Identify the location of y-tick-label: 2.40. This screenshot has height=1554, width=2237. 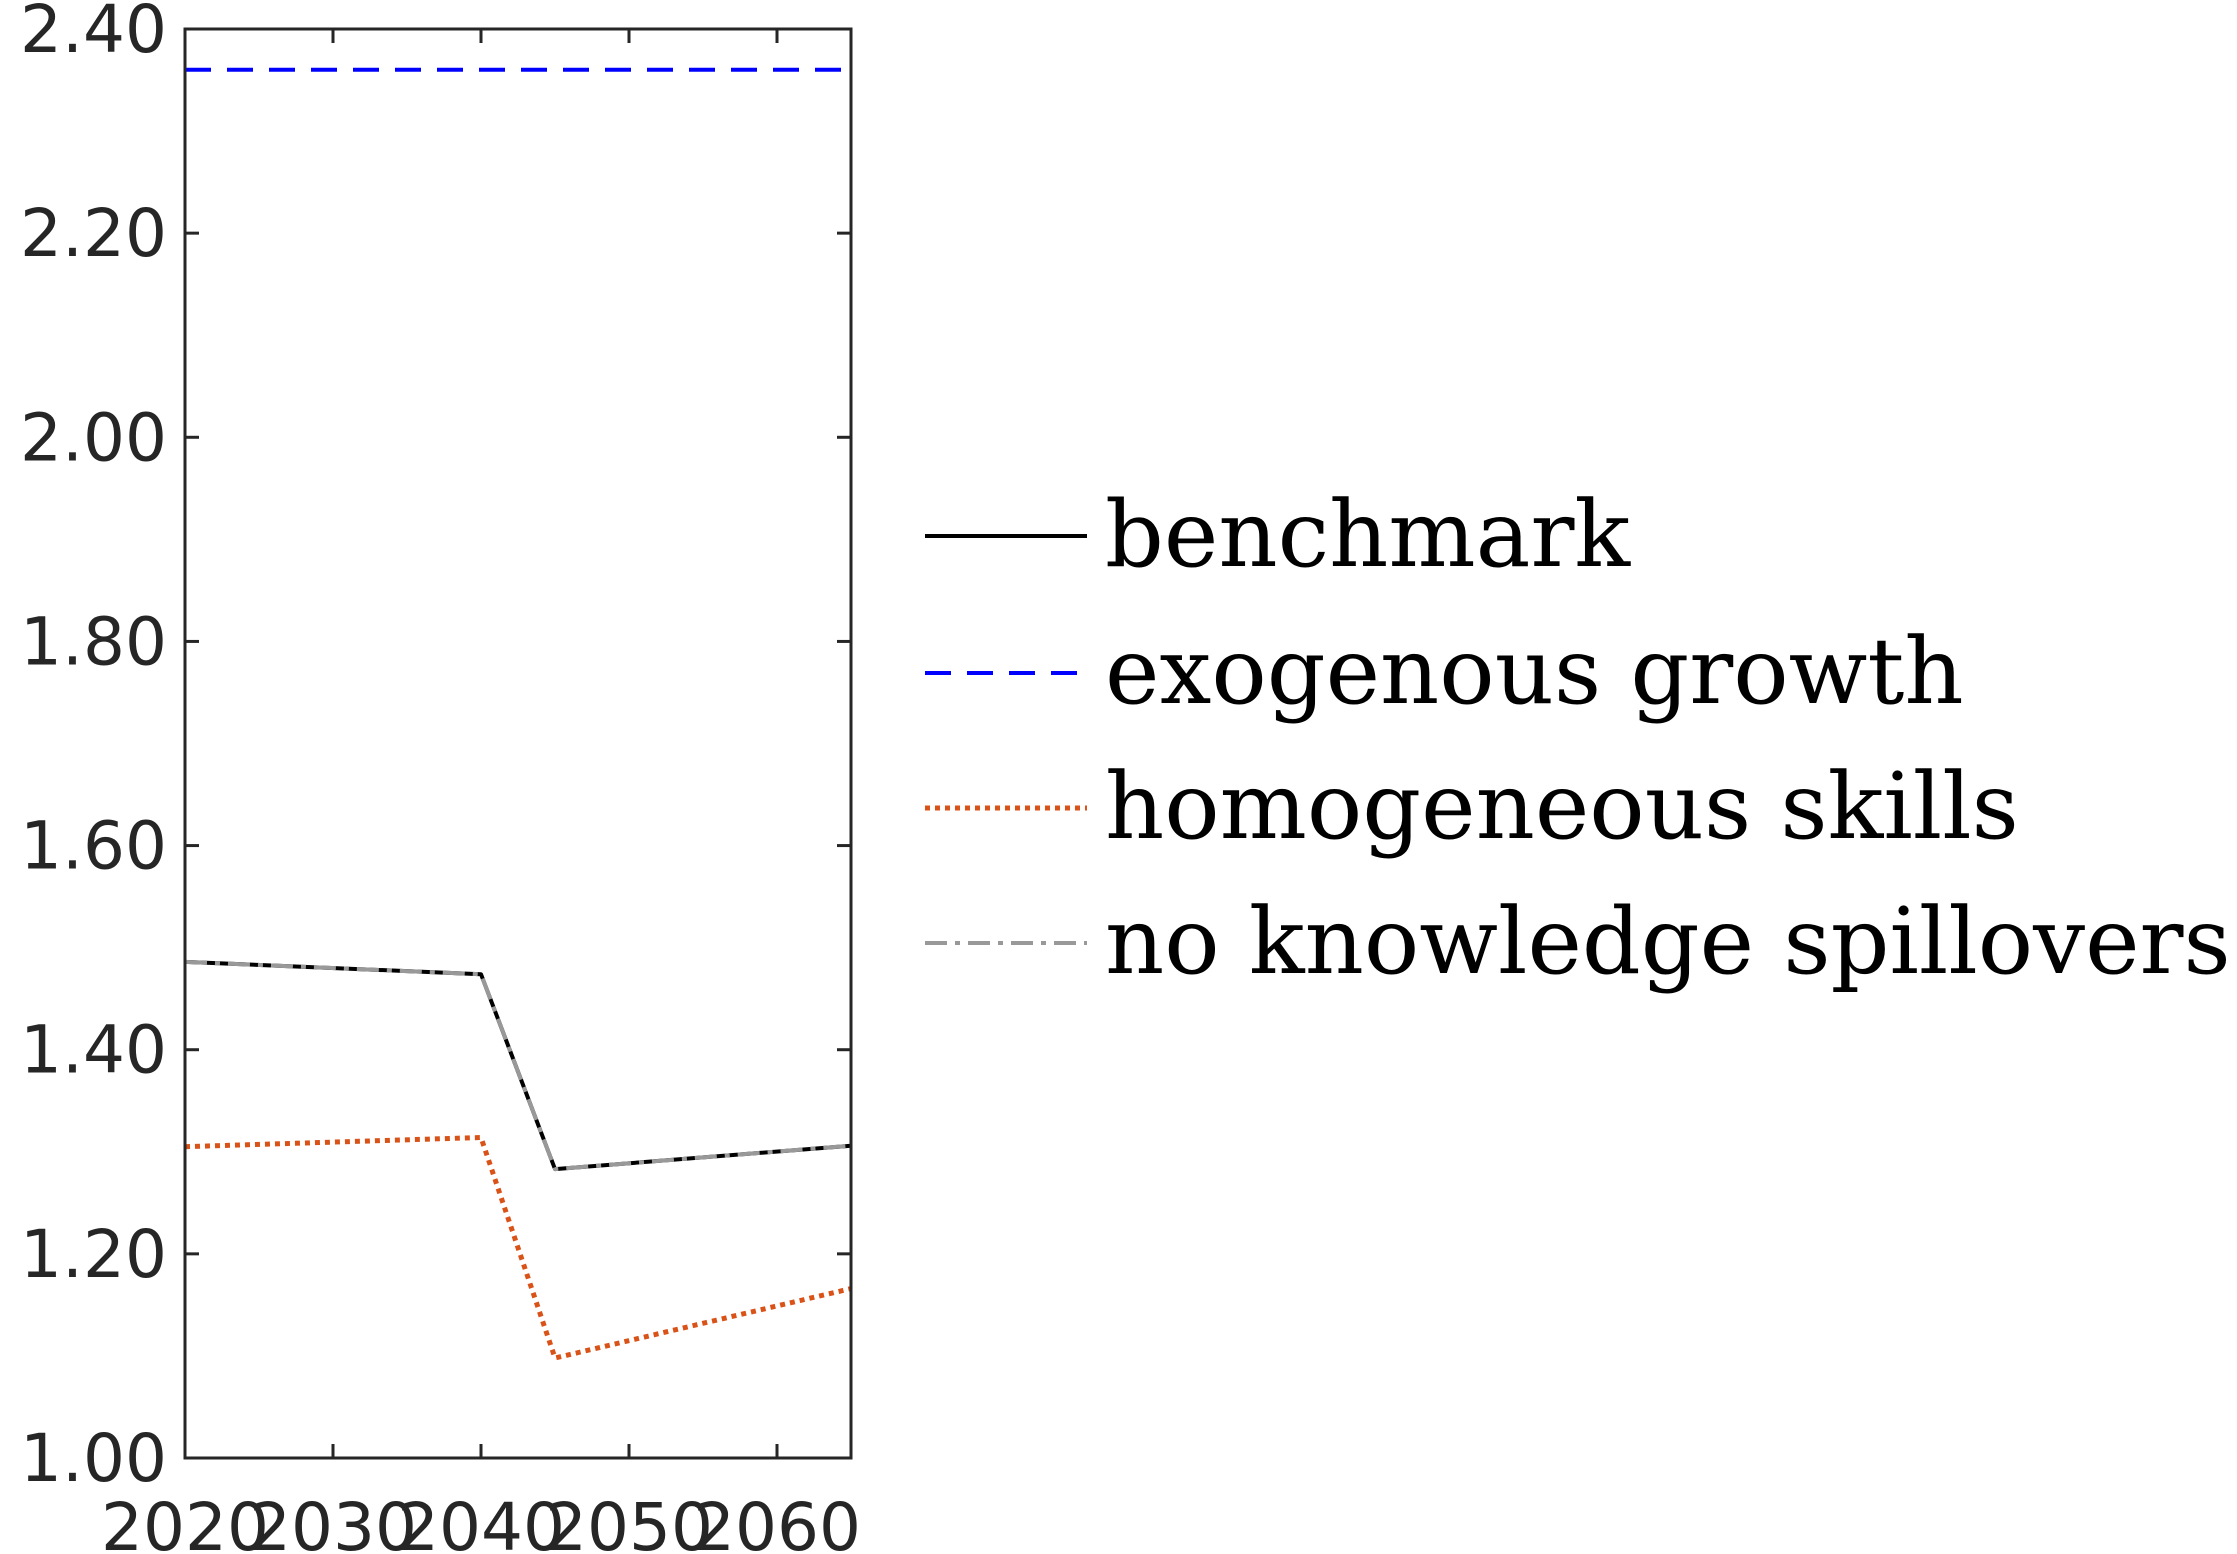
(93, 34).